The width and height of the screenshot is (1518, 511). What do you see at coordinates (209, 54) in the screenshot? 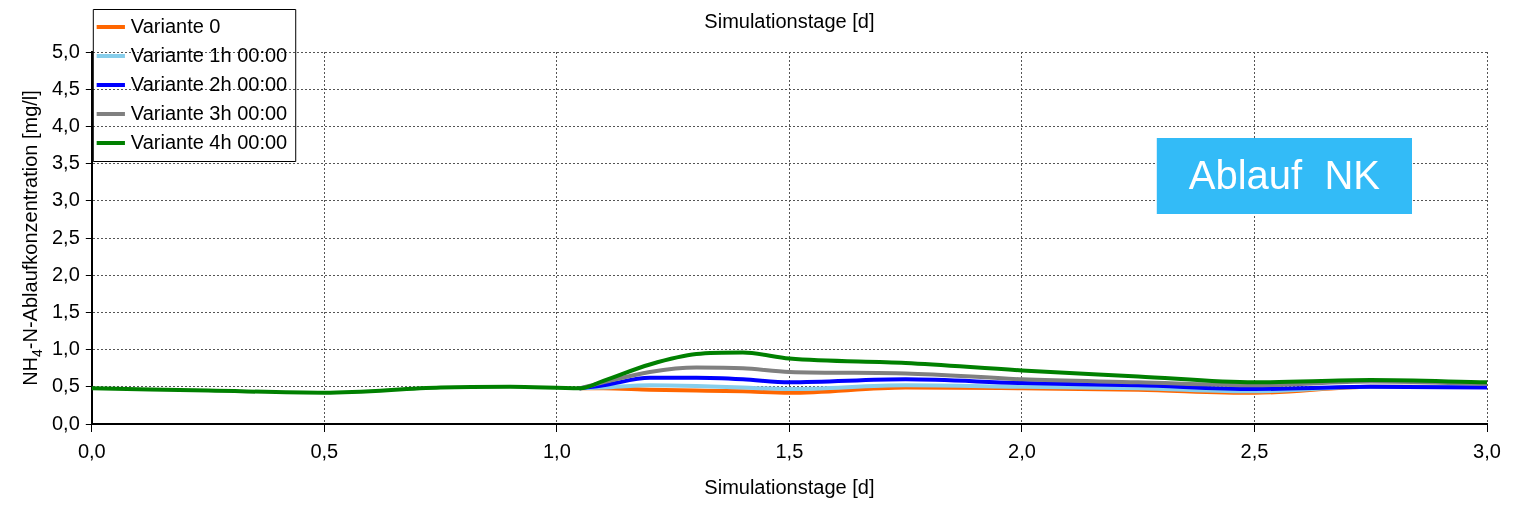
I see `legend-label: Variante 1h 00:00` at bounding box center [209, 54].